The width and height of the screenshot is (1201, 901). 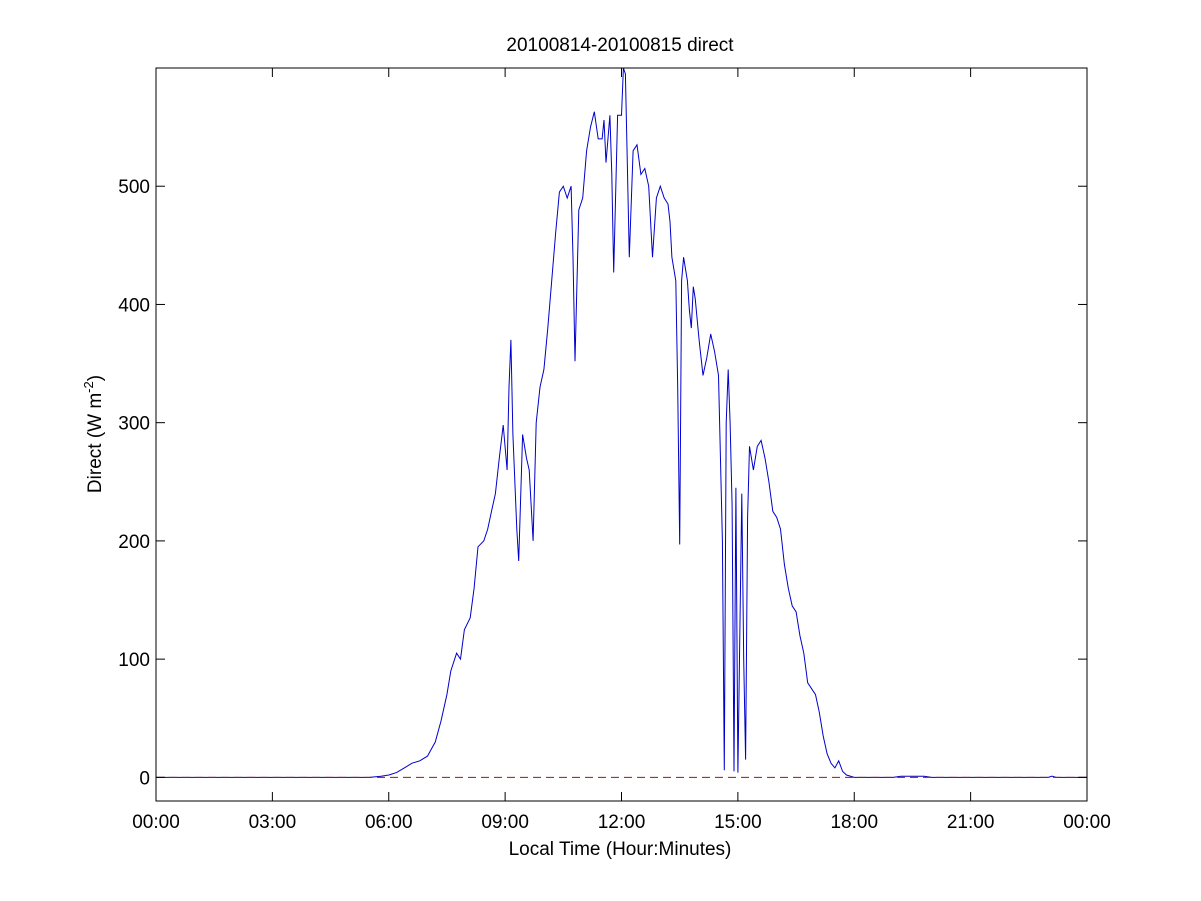 What do you see at coordinates (134, 660) in the screenshot?
I see `y-tick-label: 100` at bounding box center [134, 660].